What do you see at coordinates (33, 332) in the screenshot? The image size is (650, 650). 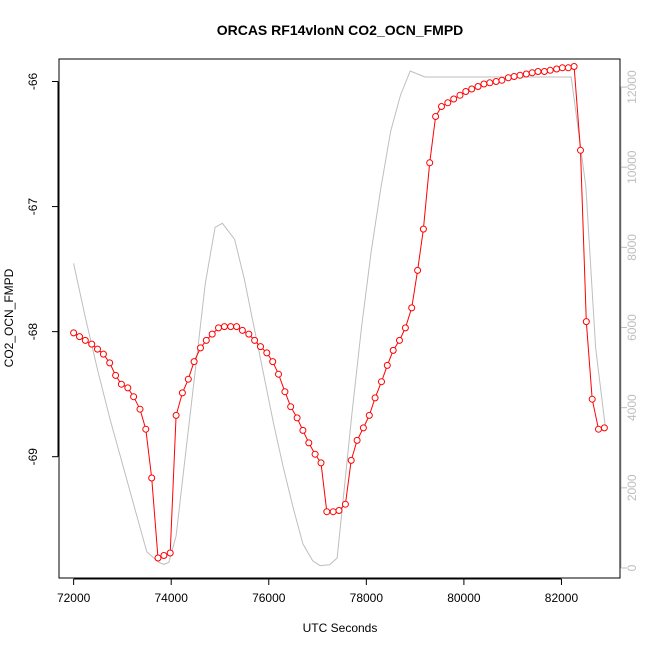 I see `y-tick-label: -68` at bounding box center [33, 332].